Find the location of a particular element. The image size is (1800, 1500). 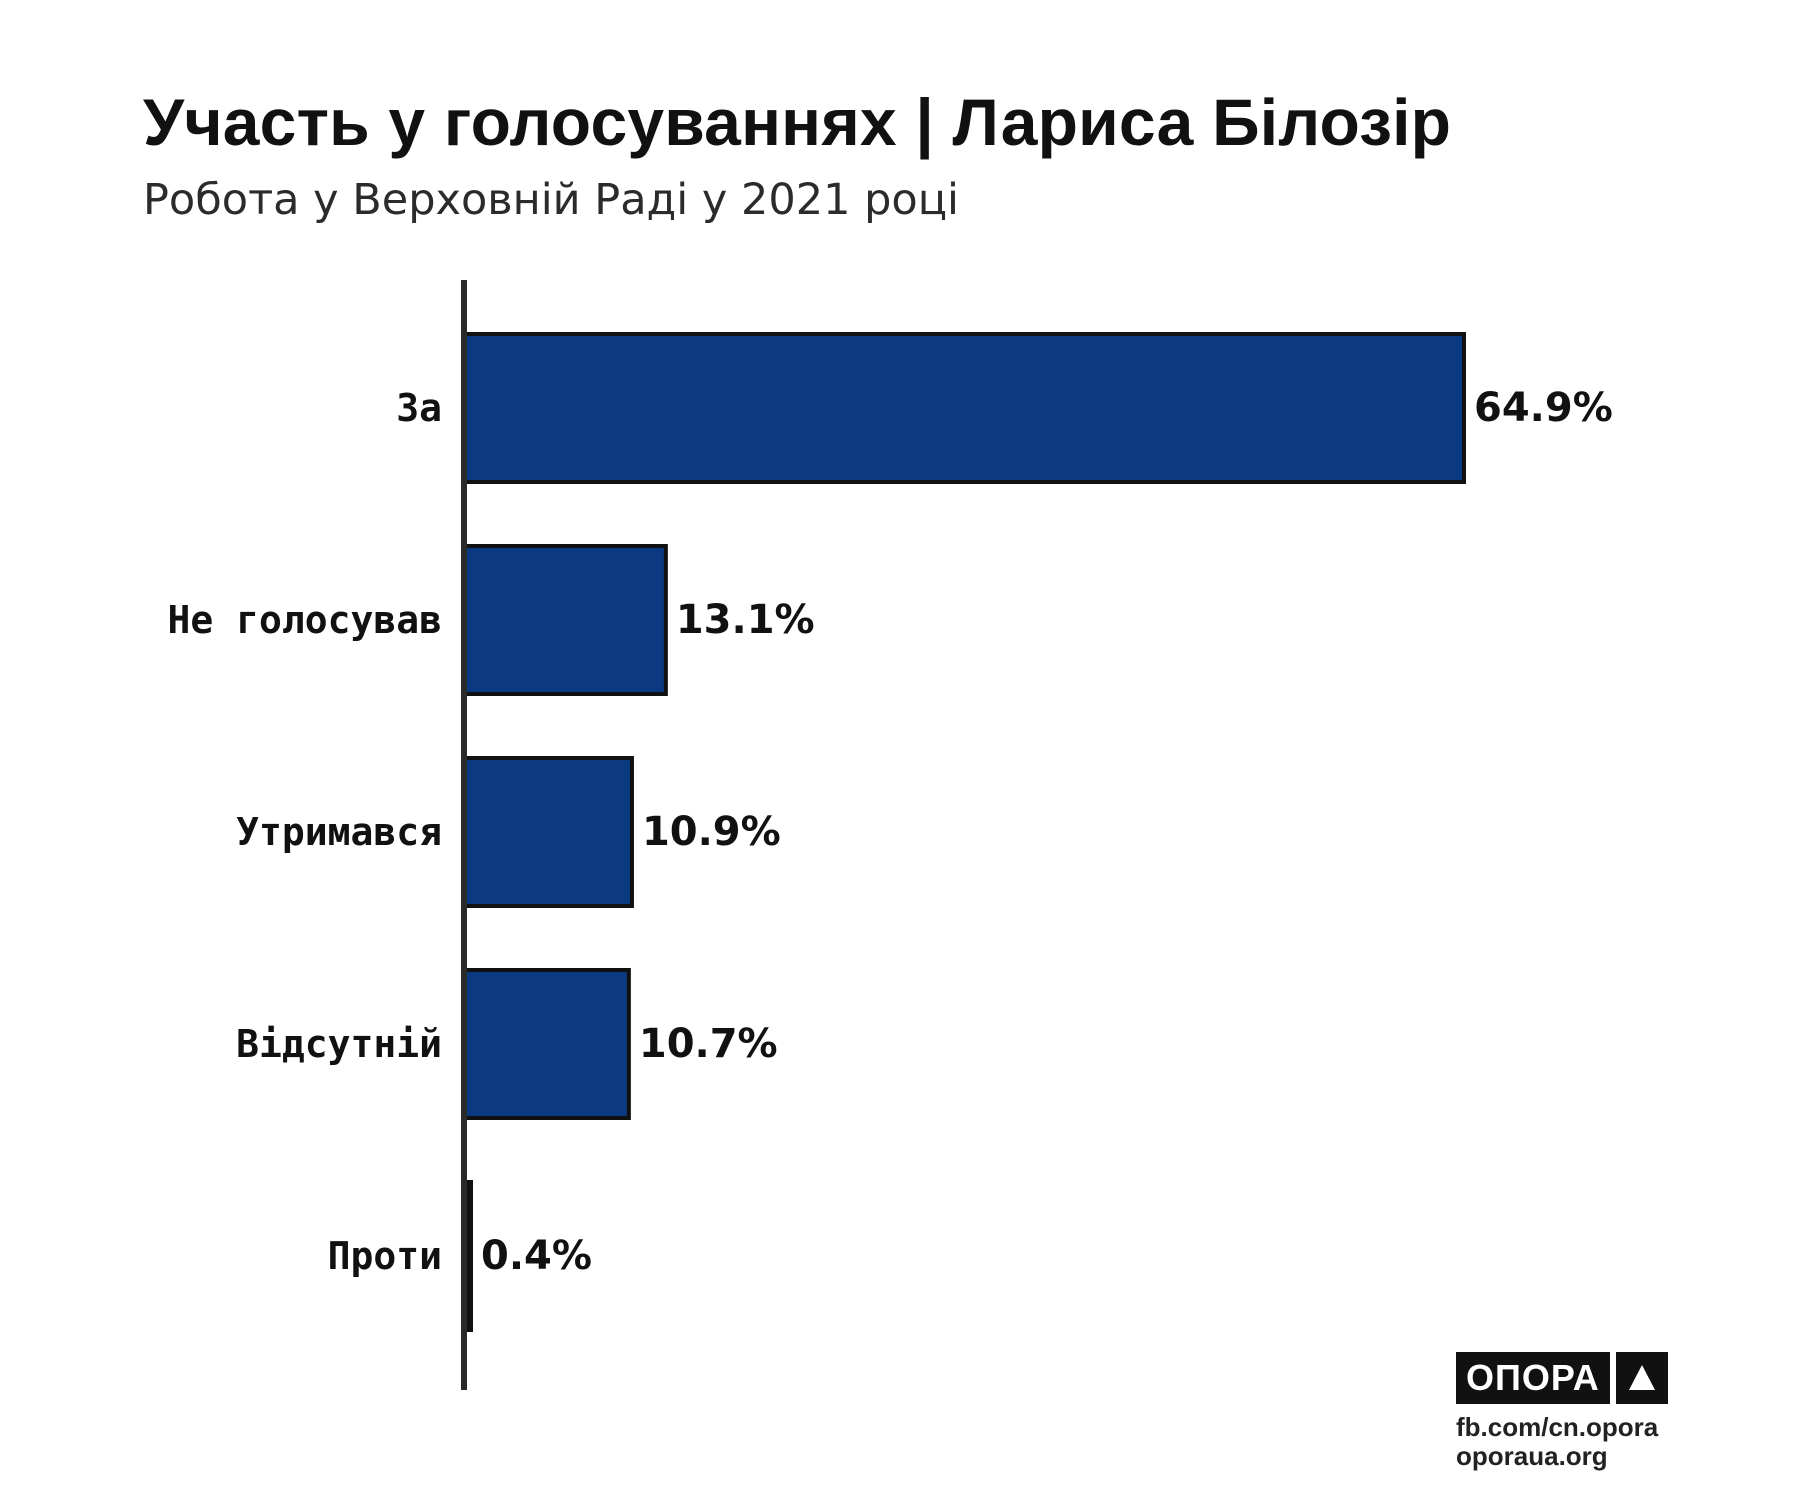

chart-subtitle: Робота у Верховній Раді у 2021 році is located at coordinates (551, 200).